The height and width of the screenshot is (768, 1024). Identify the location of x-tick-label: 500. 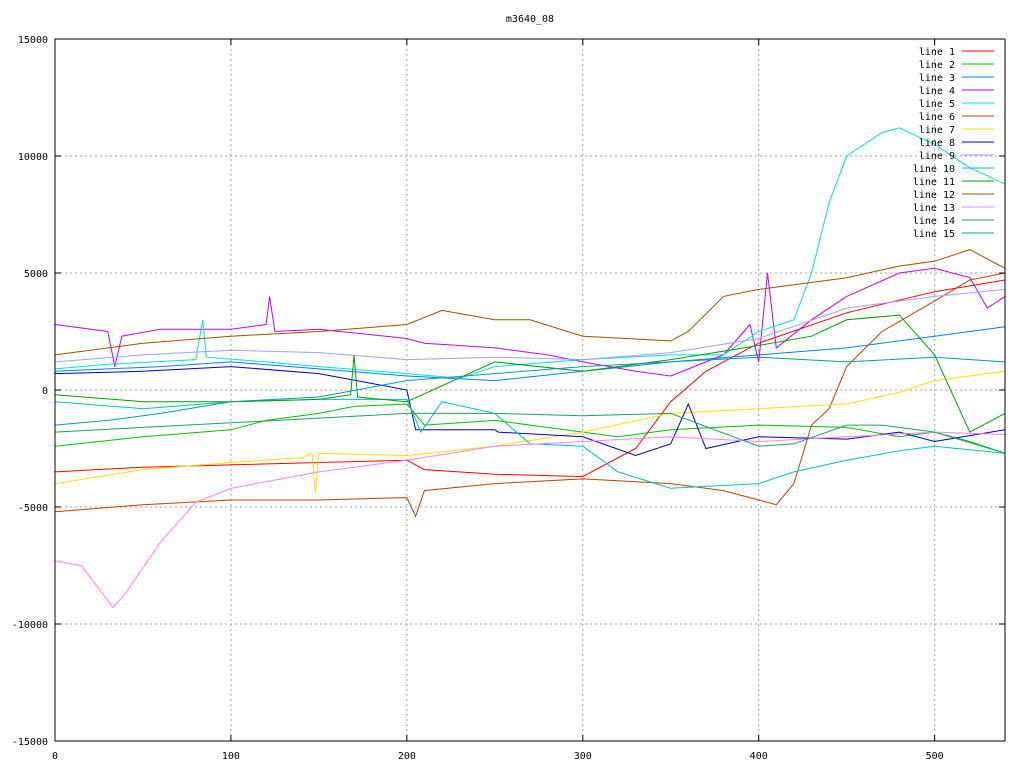
(935, 756).